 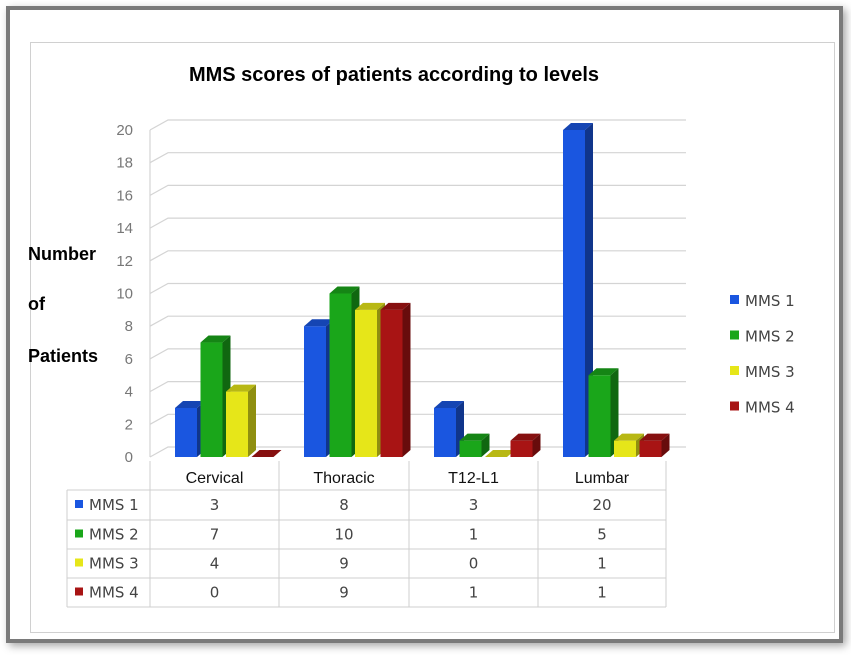 What do you see at coordinates (770, 408) in the screenshot?
I see `legend-label: MMS 4` at bounding box center [770, 408].